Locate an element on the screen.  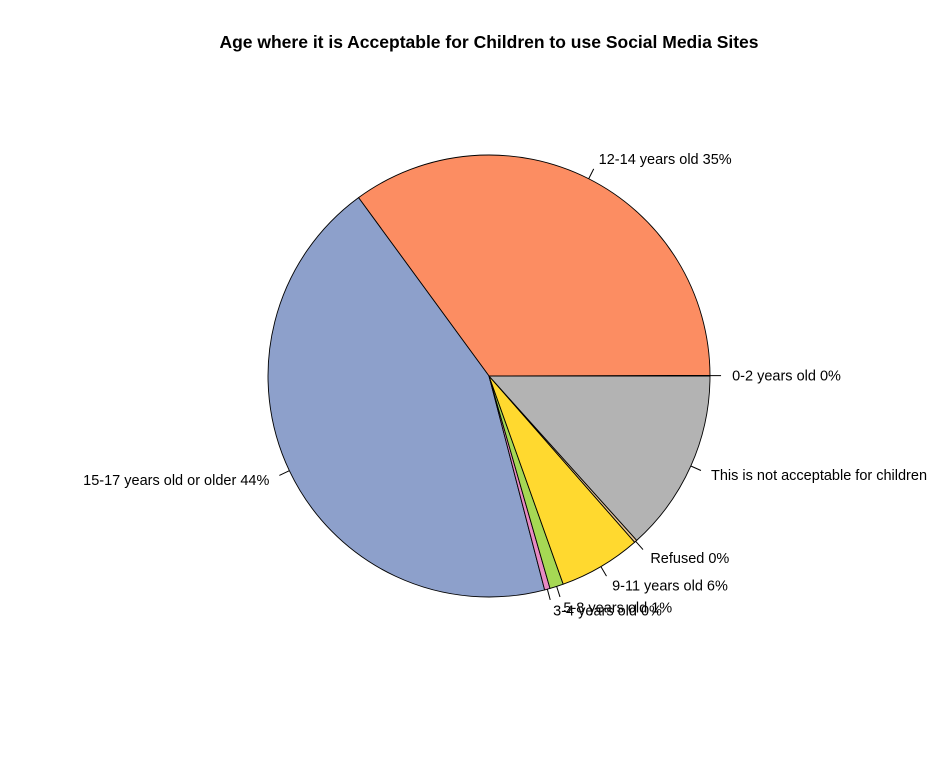
leader-line-12-14-years-old is located at coordinates (591, 173).